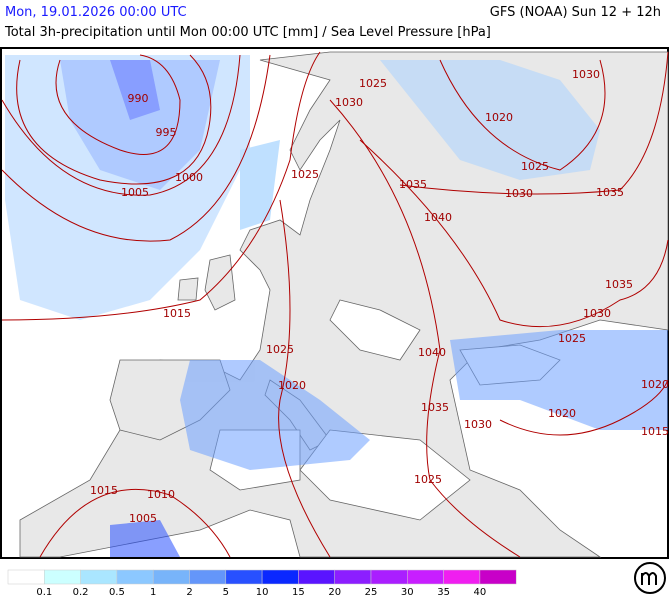 Image resolution: width=669 pixels, height=600 pixels. Describe the element at coordinates (407, 592) in the screenshot. I see `legend-label: 30` at that location.